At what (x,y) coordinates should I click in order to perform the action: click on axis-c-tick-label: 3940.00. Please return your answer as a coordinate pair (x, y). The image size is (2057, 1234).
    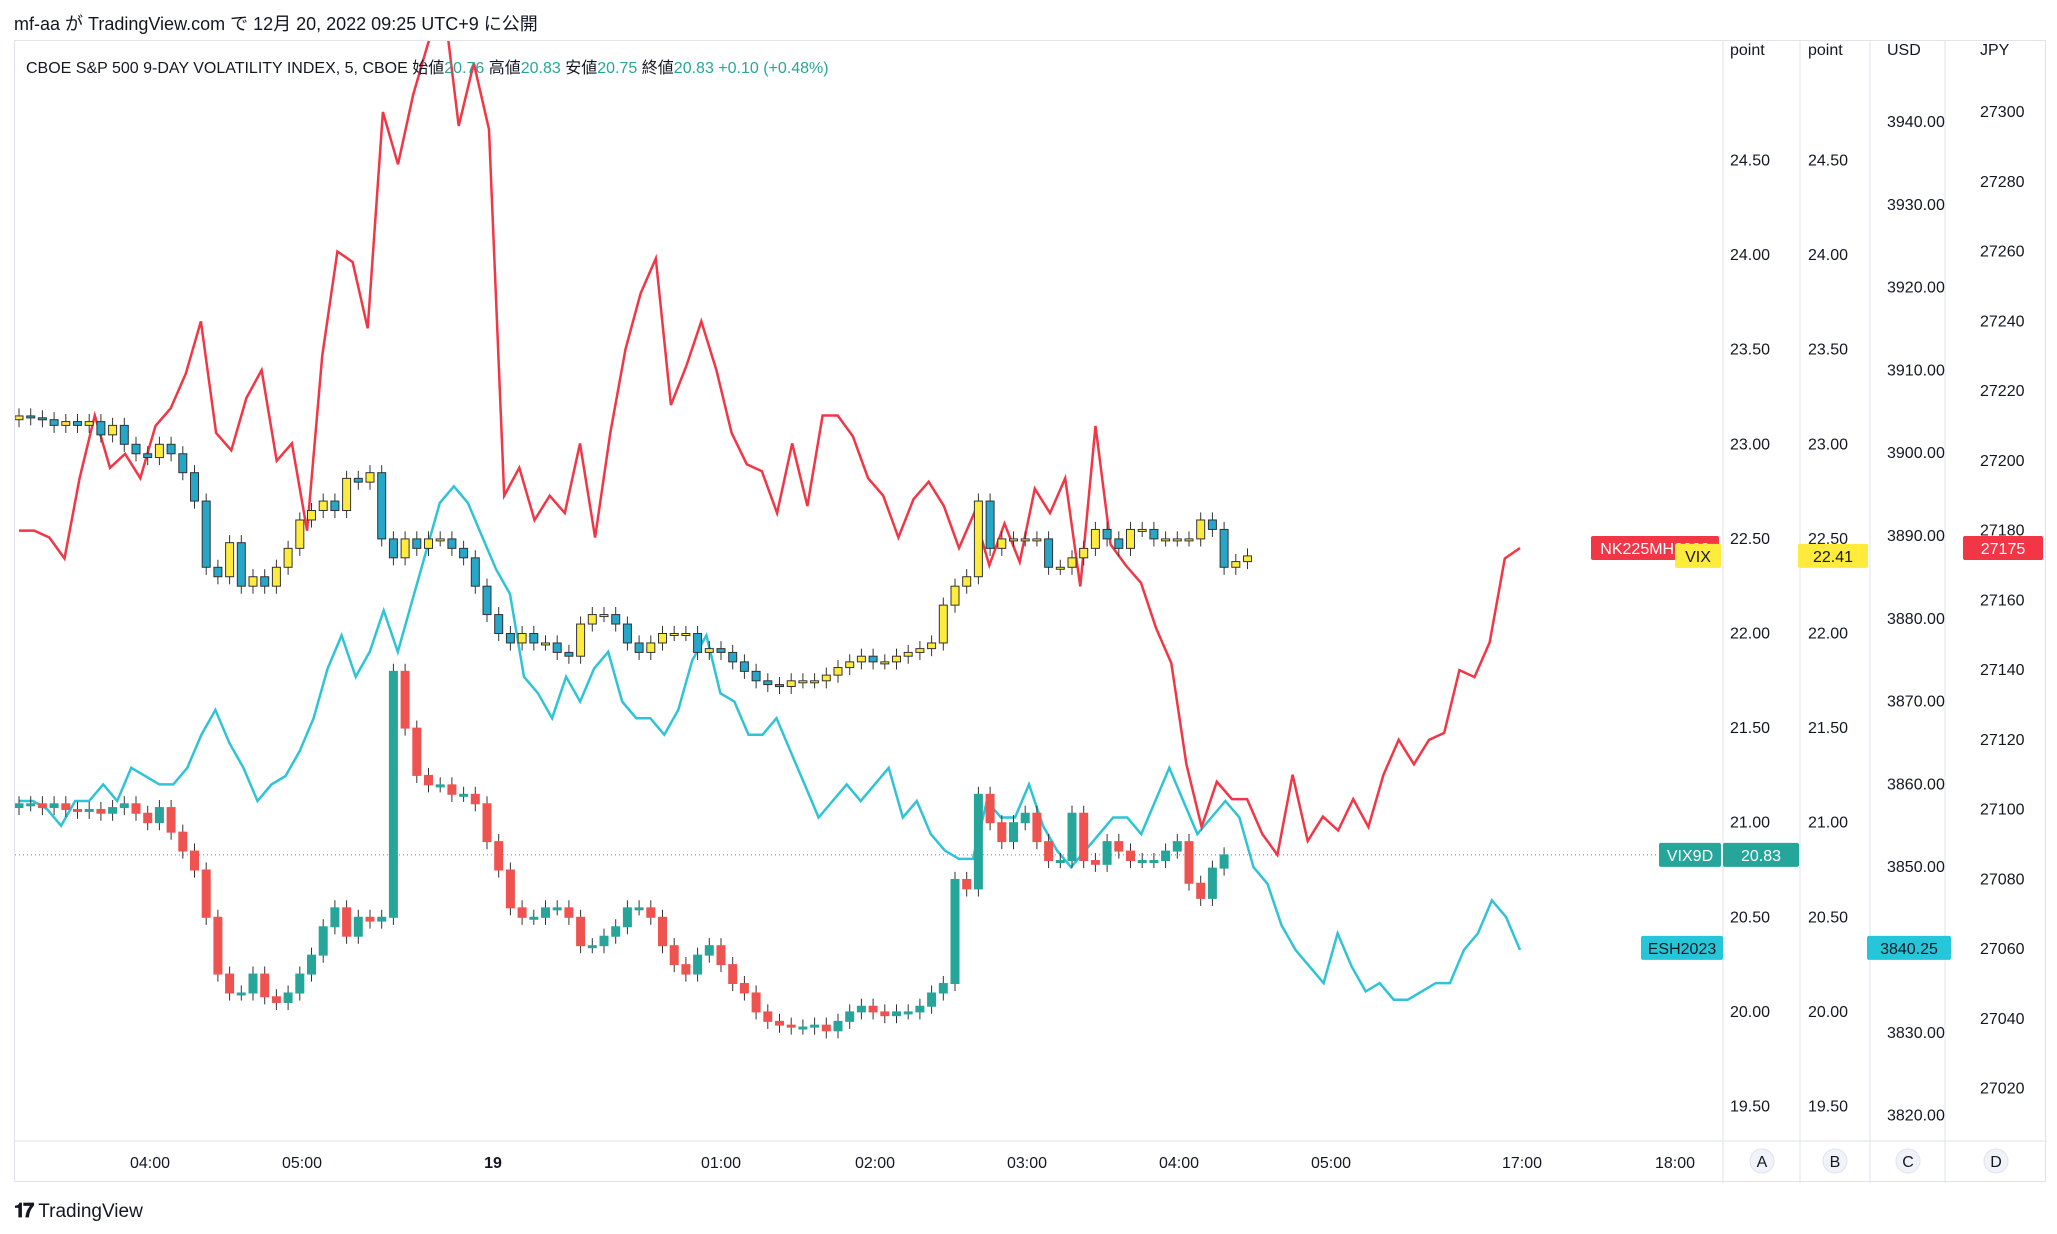
    Looking at the image, I should click on (1916, 122).